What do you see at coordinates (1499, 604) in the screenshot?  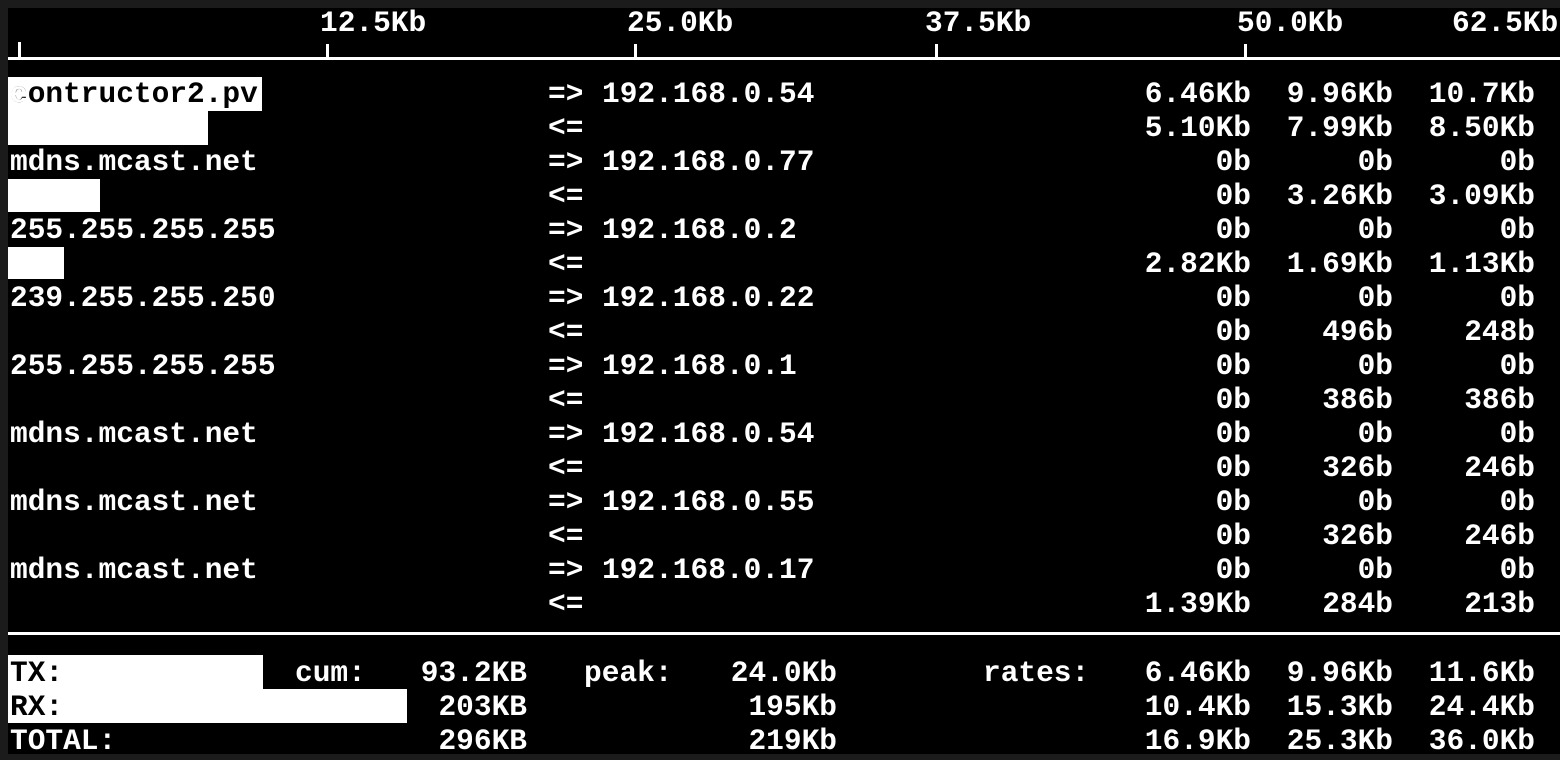 I see `rate-40s: 213b` at bounding box center [1499, 604].